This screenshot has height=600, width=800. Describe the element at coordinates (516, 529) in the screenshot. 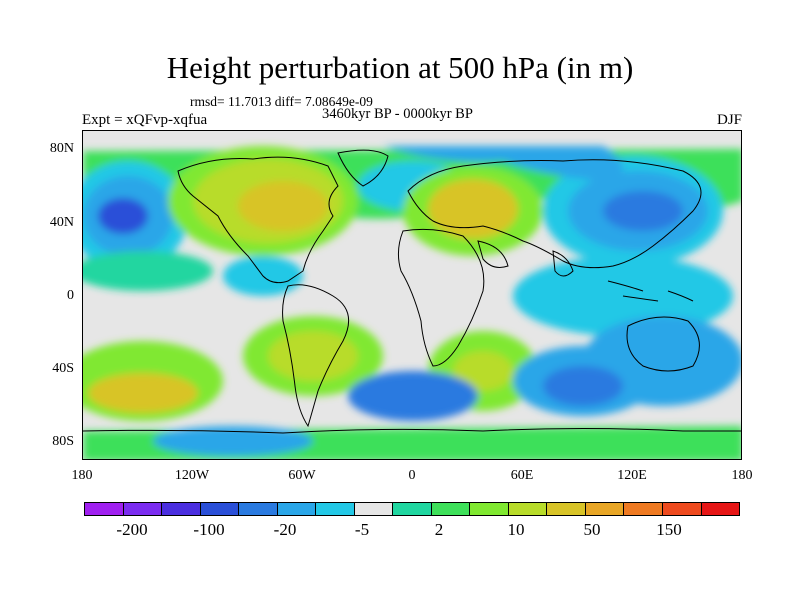

I see `colorbar-label: 10` at that location.